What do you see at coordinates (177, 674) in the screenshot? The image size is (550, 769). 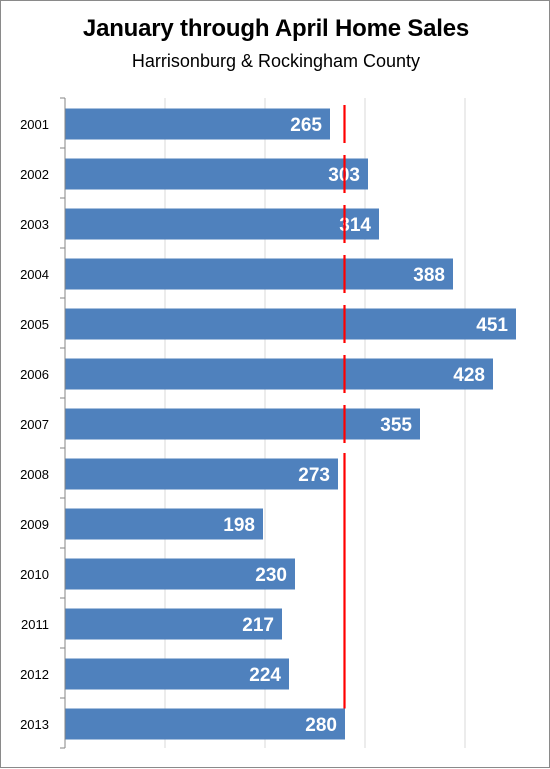 I see `bar-2012` at bounding box center [177, 674].